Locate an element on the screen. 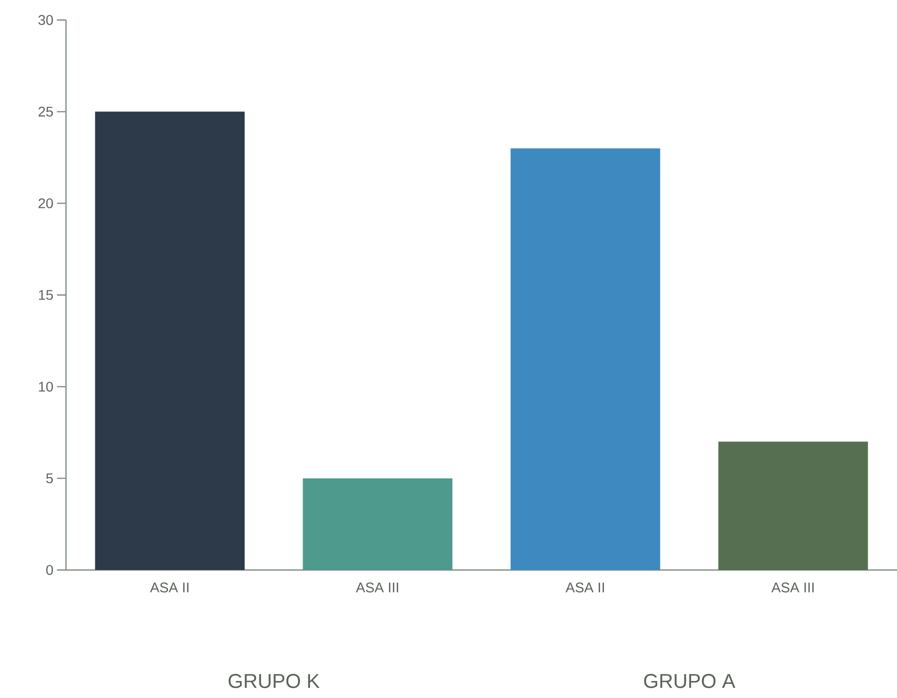 This screenshot has width=897, height=698. text: GRUPO K is located at coordinates (274, 681).